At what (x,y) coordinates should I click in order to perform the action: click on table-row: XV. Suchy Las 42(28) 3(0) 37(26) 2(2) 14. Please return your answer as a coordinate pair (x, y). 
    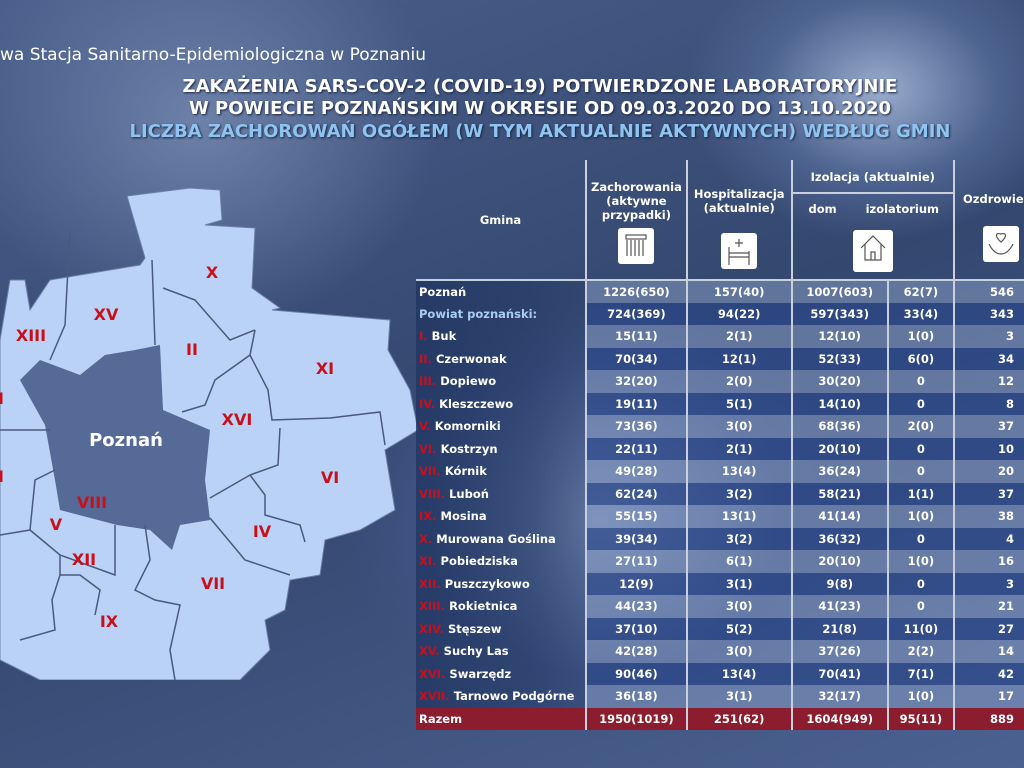
    Looking at the image, I should click on (720, 651).